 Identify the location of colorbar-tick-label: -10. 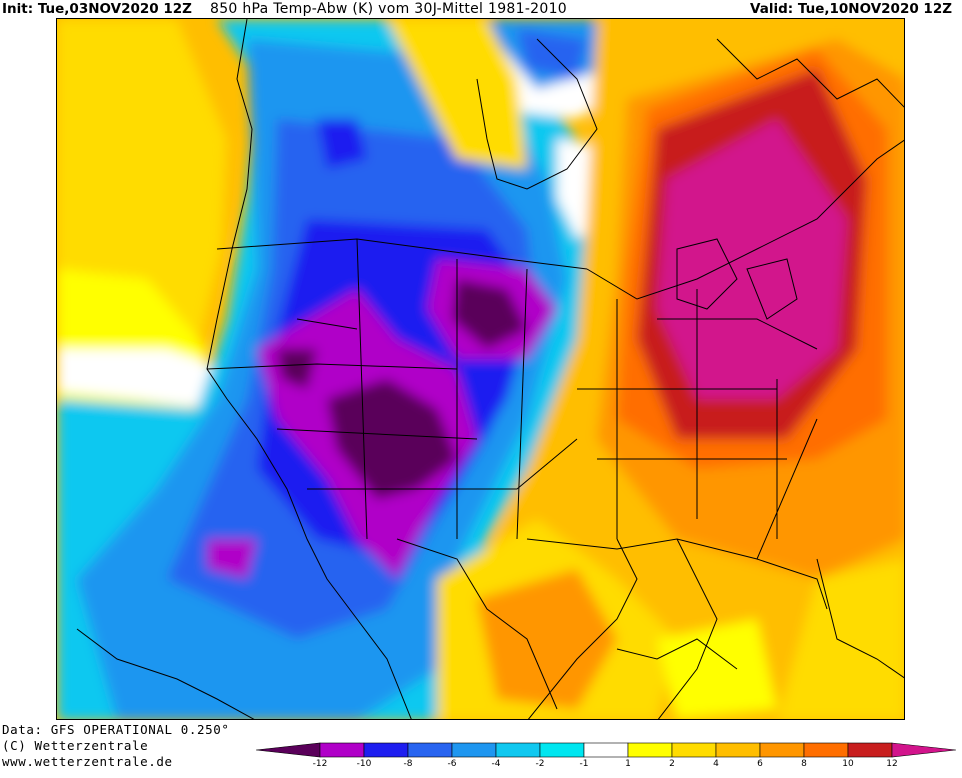
(364, 764).